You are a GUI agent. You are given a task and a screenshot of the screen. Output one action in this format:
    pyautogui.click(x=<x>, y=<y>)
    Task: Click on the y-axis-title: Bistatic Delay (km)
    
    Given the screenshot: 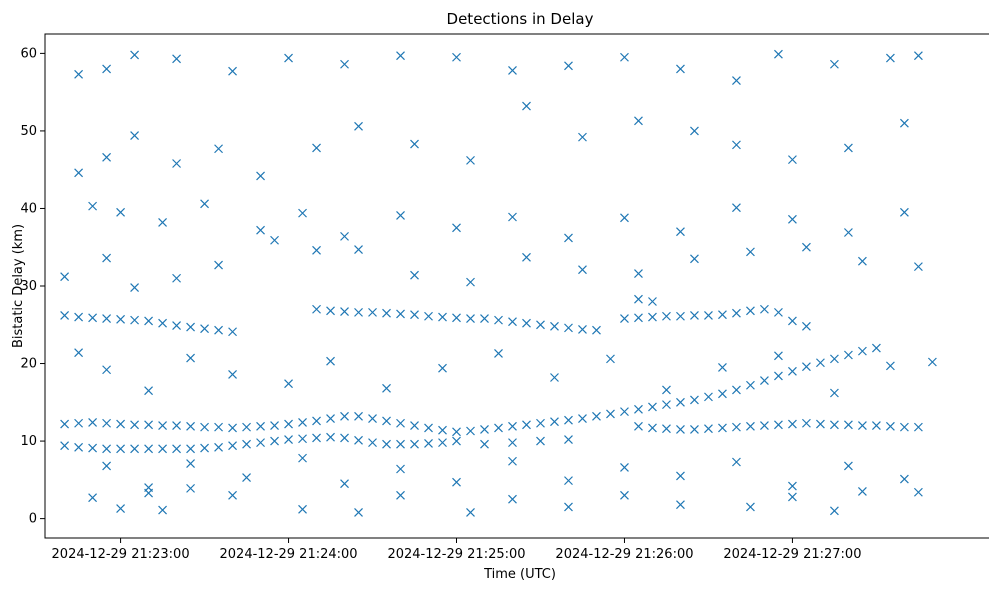 What is the action you would take?
    pyautogui.click(x=18, y=286)
    